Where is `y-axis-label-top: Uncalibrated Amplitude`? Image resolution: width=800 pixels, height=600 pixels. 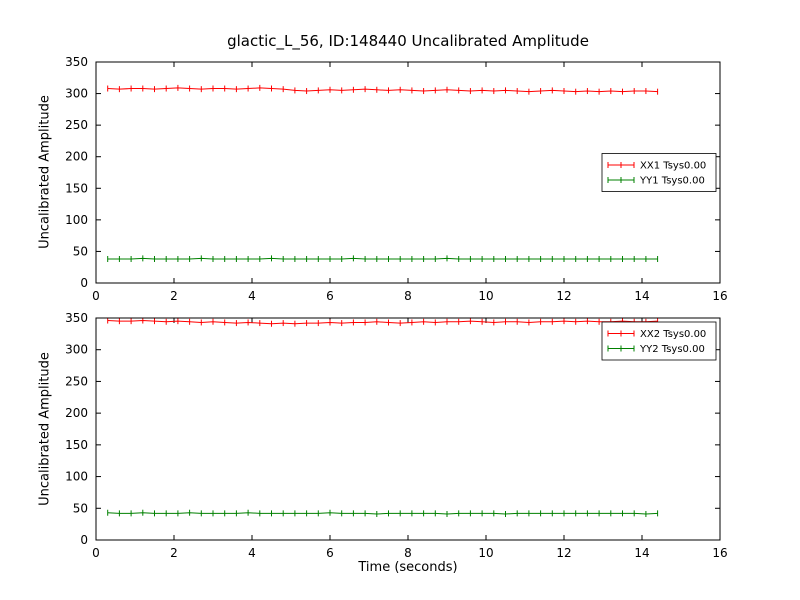
y-axis-label-top: Uncalibrated Amplitude is located at coordinates (45, 172).